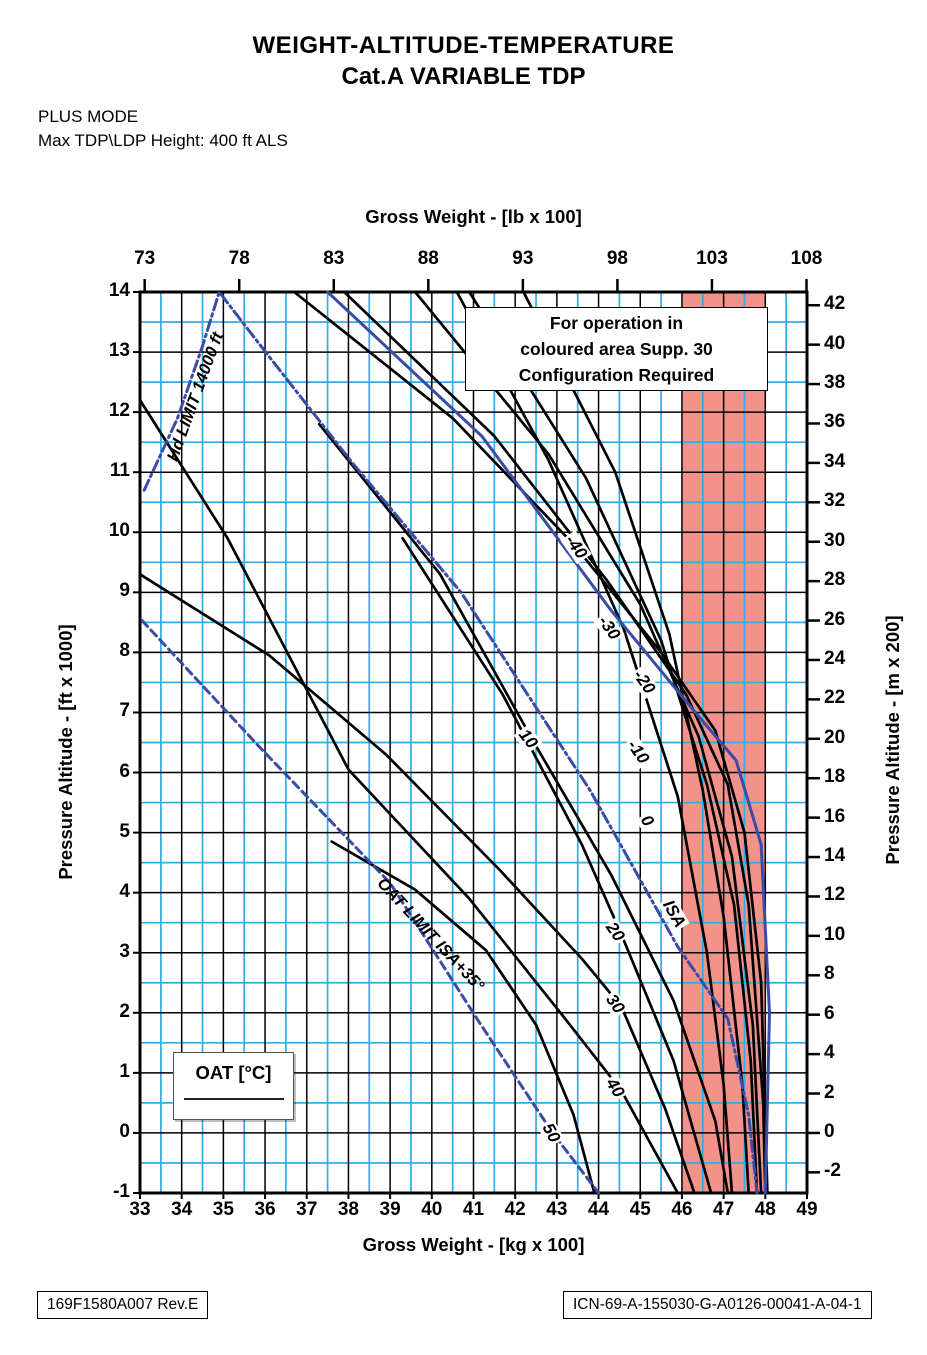  Describe the element at coordinates (463, 76) in the screenshot. I see `page-title-line2: Cat.A VARIABLE TDP` at that location.